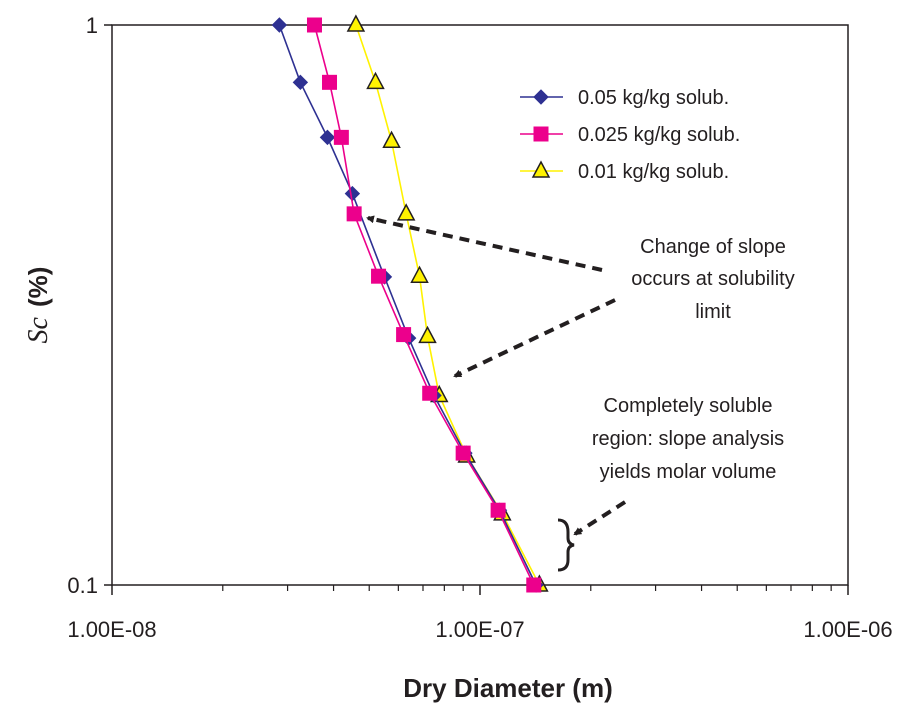  I want to click on x-tick-label: 1.00E-06, so click(847, 629).